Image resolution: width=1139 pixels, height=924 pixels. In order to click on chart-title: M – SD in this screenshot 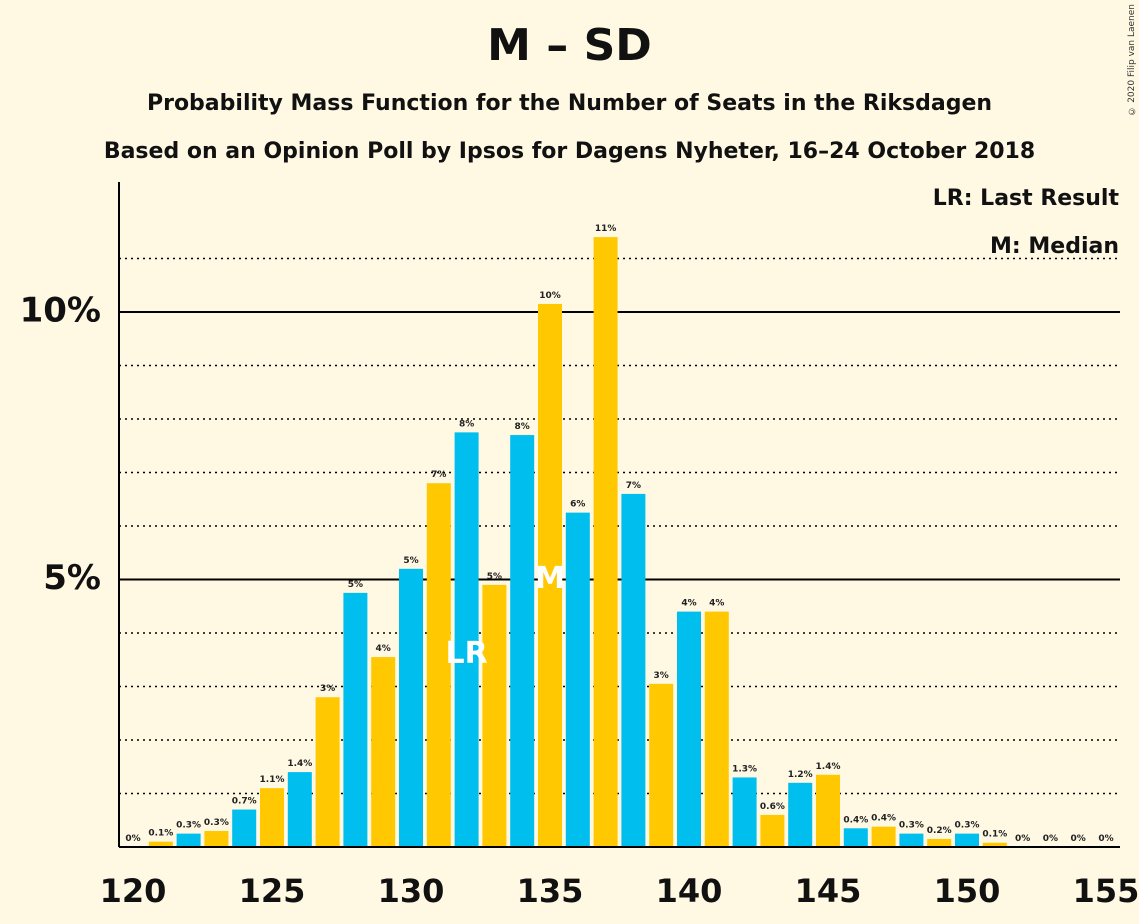, I will do `click(569, 45)`.